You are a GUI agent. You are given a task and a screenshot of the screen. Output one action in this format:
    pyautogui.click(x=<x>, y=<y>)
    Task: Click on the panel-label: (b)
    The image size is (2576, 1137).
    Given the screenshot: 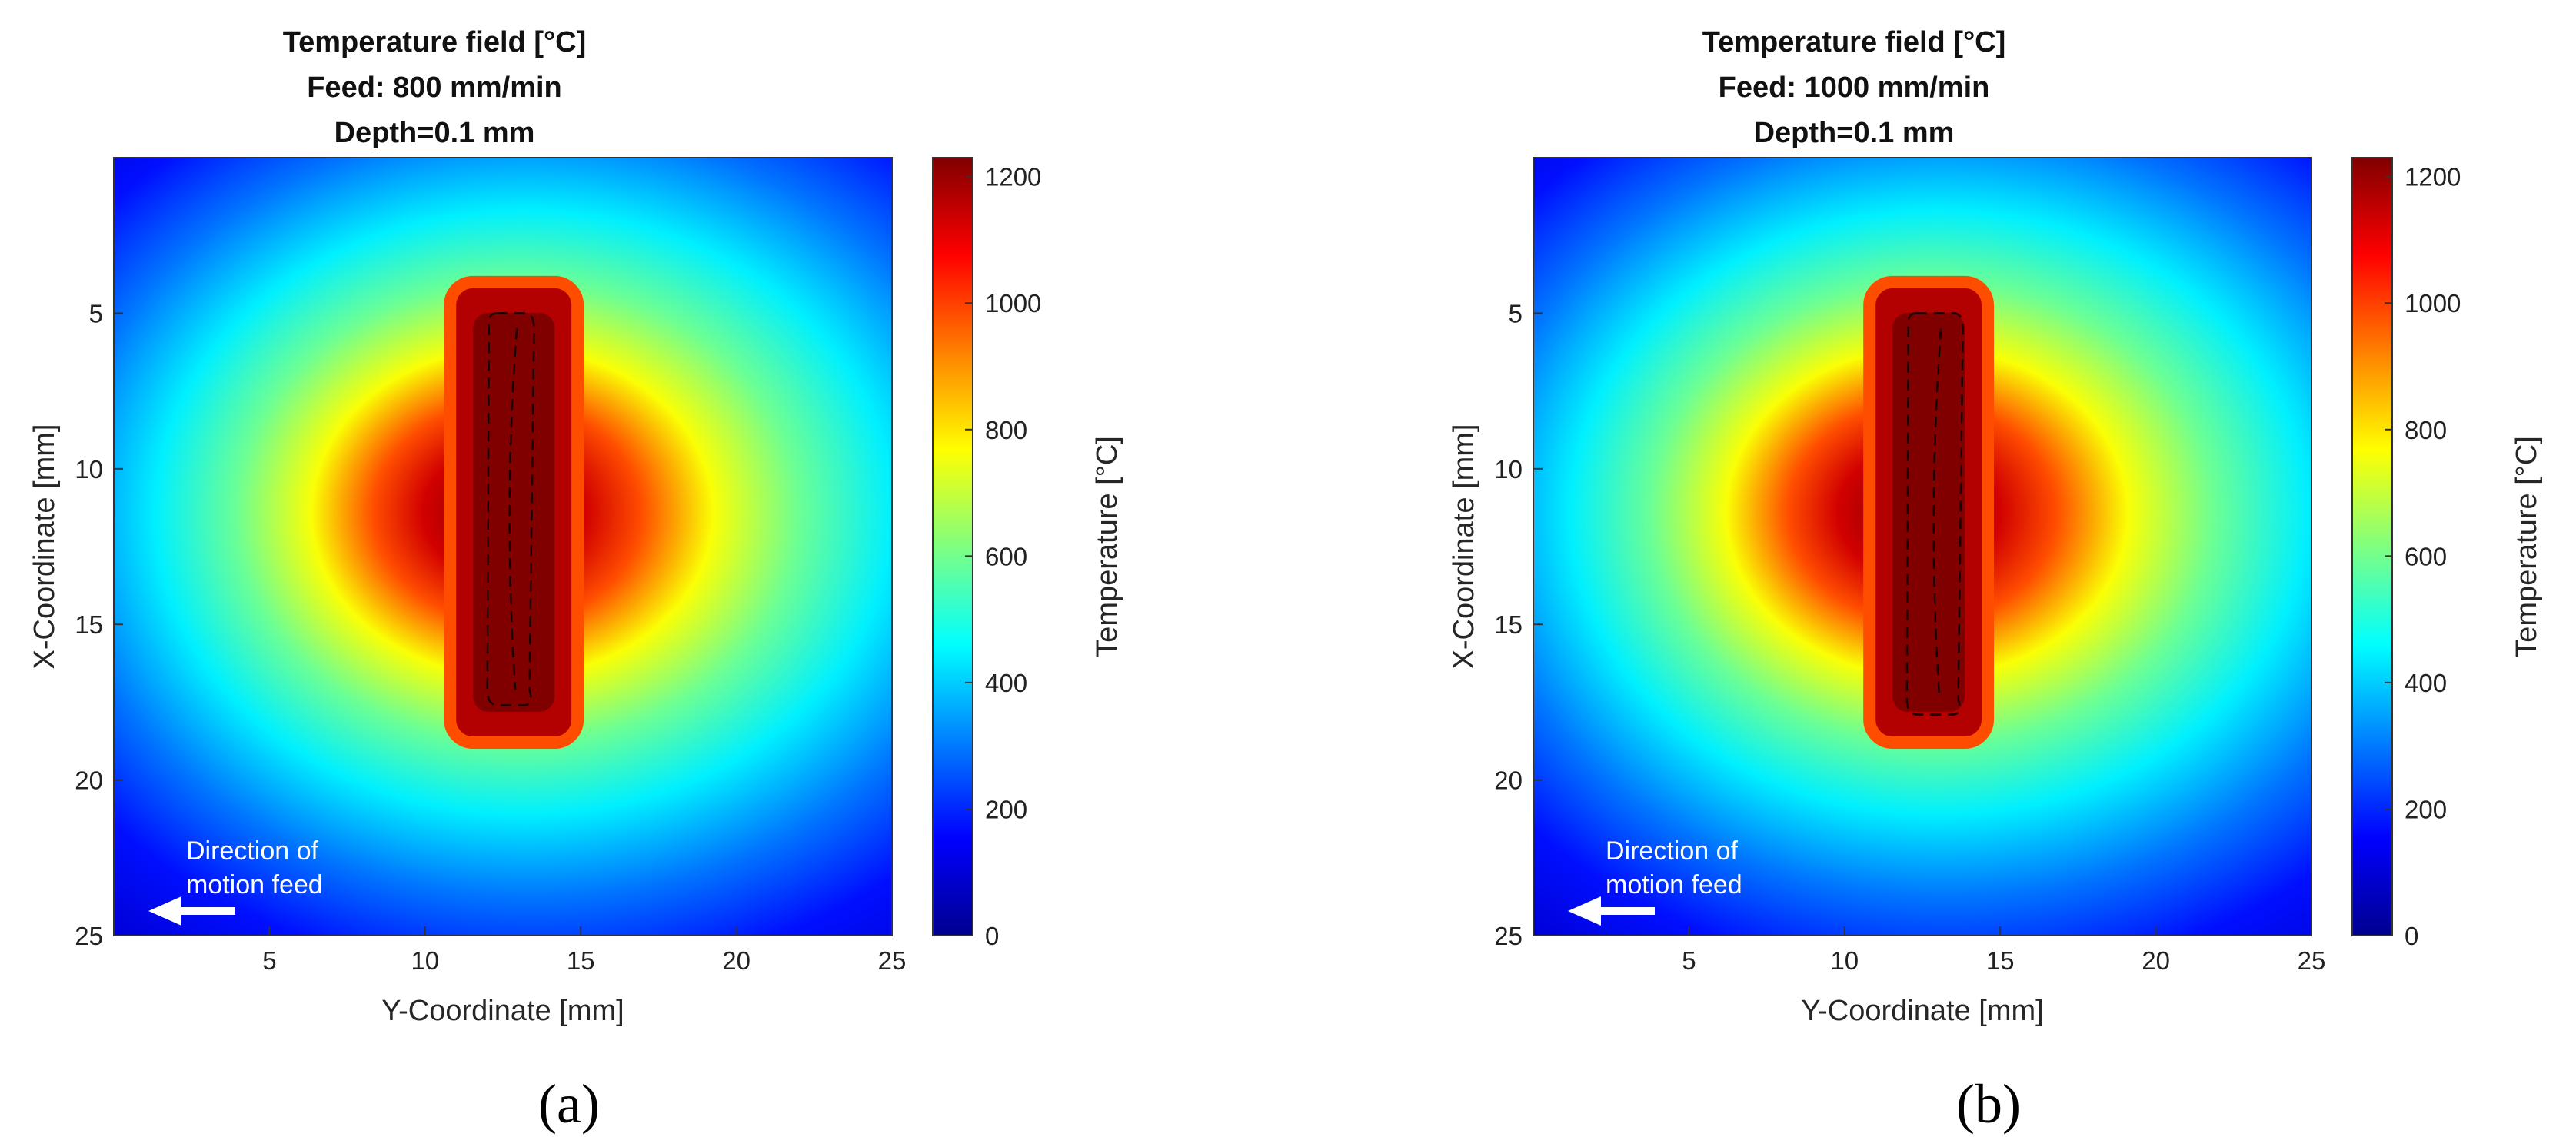 What is the action you would take?
    pyautogui.click(x=1988, y=1104)
    